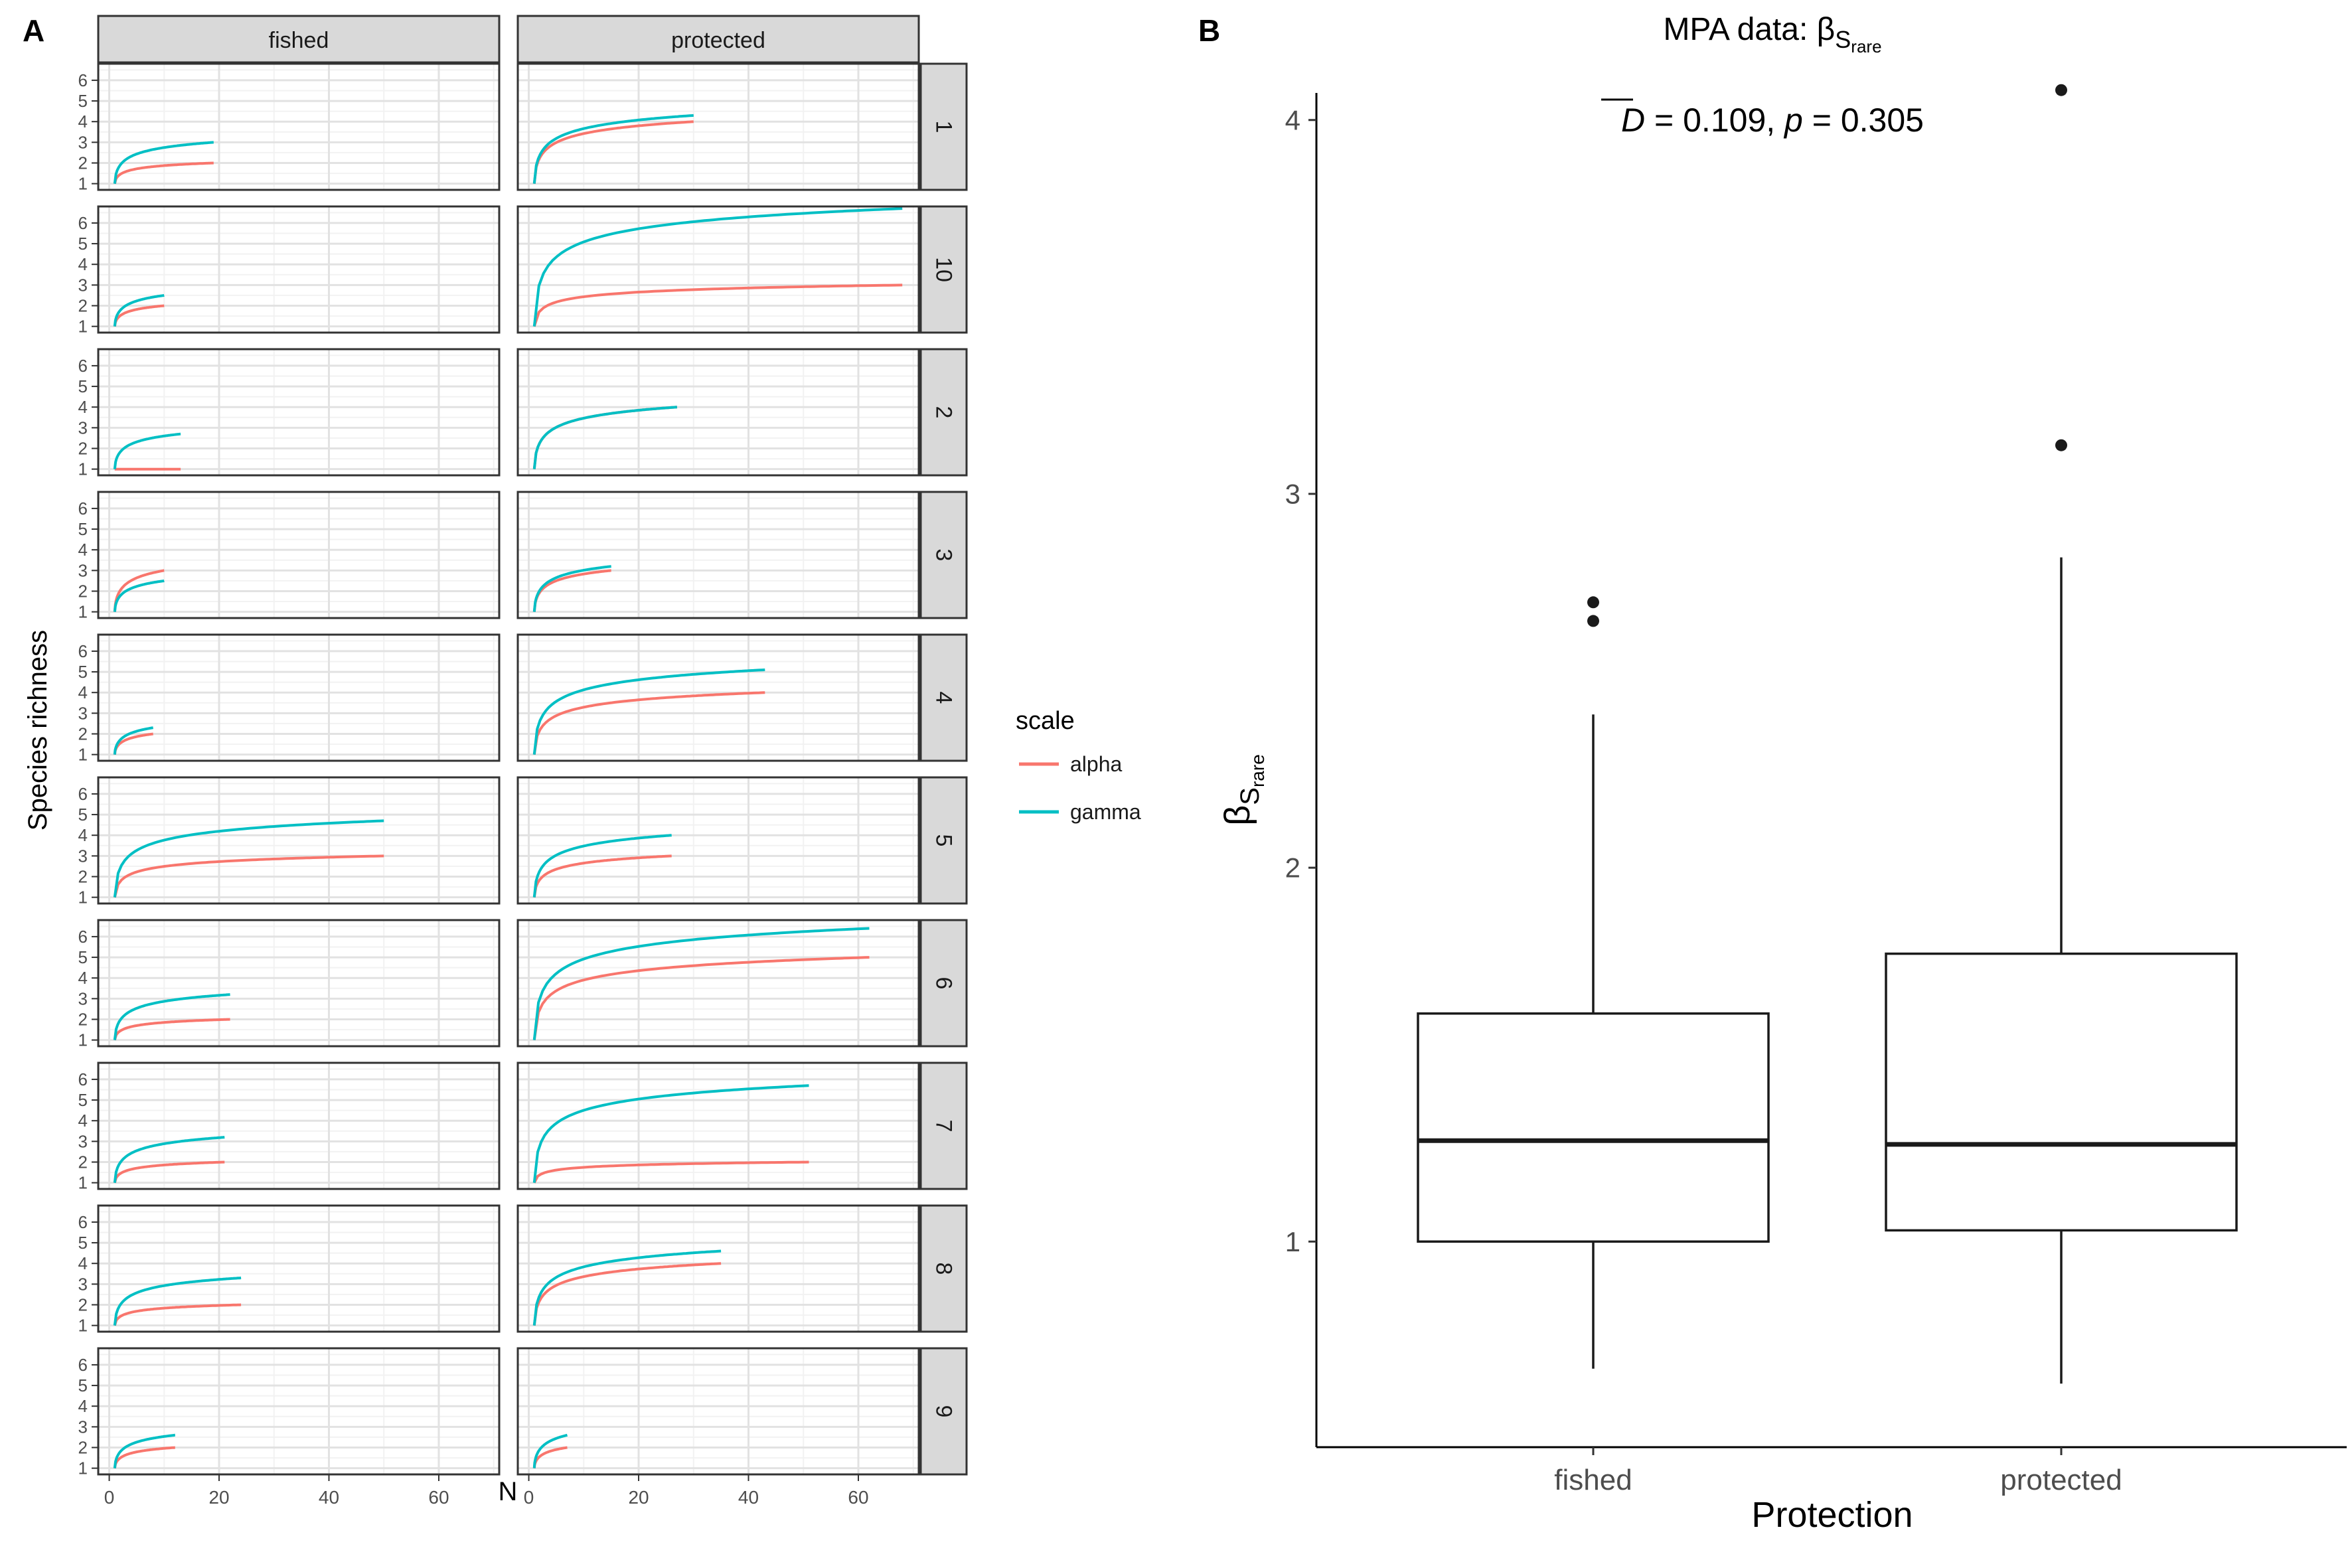 This screenshot has height=1568, width=2352. I want to click on row-strip-label-9: 9, so click(944, 1412).